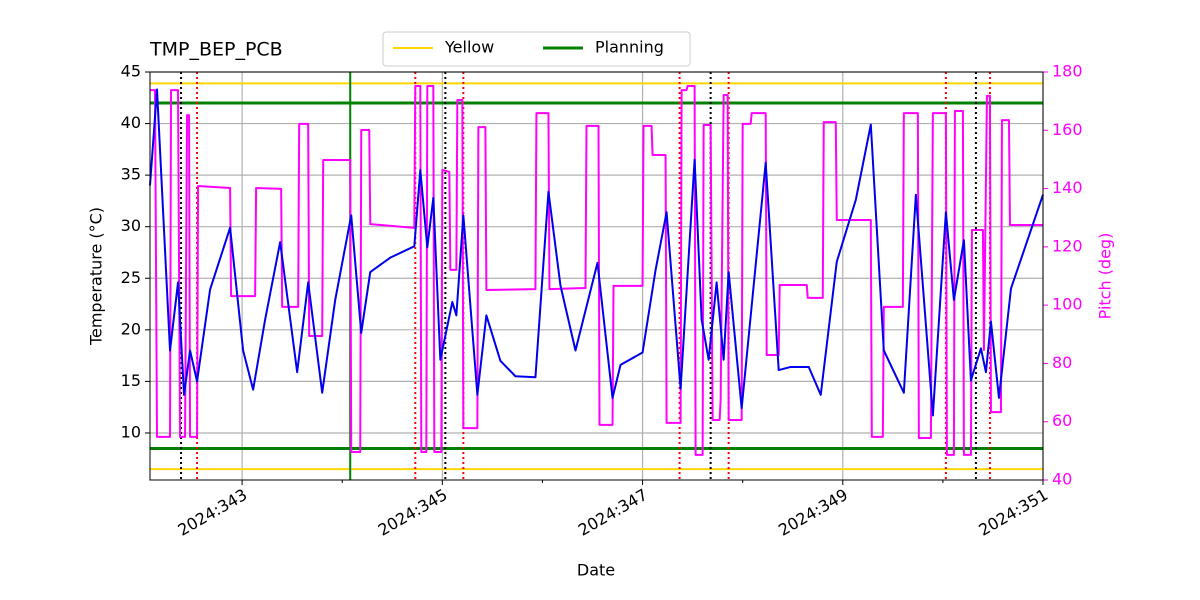  I want to click on legend-label: Planning, so click(629, 47).